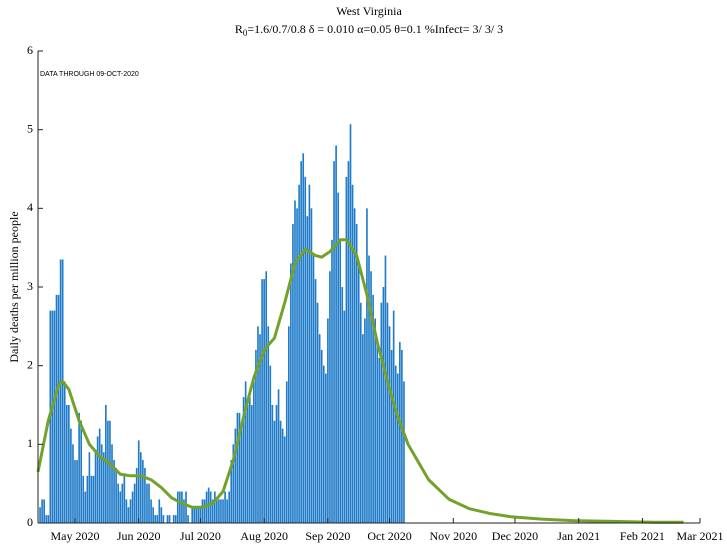 Image resolution: width=727 pixels, height=544 pixels. I want to click on y-tick-label: 2, so click(30, 364).